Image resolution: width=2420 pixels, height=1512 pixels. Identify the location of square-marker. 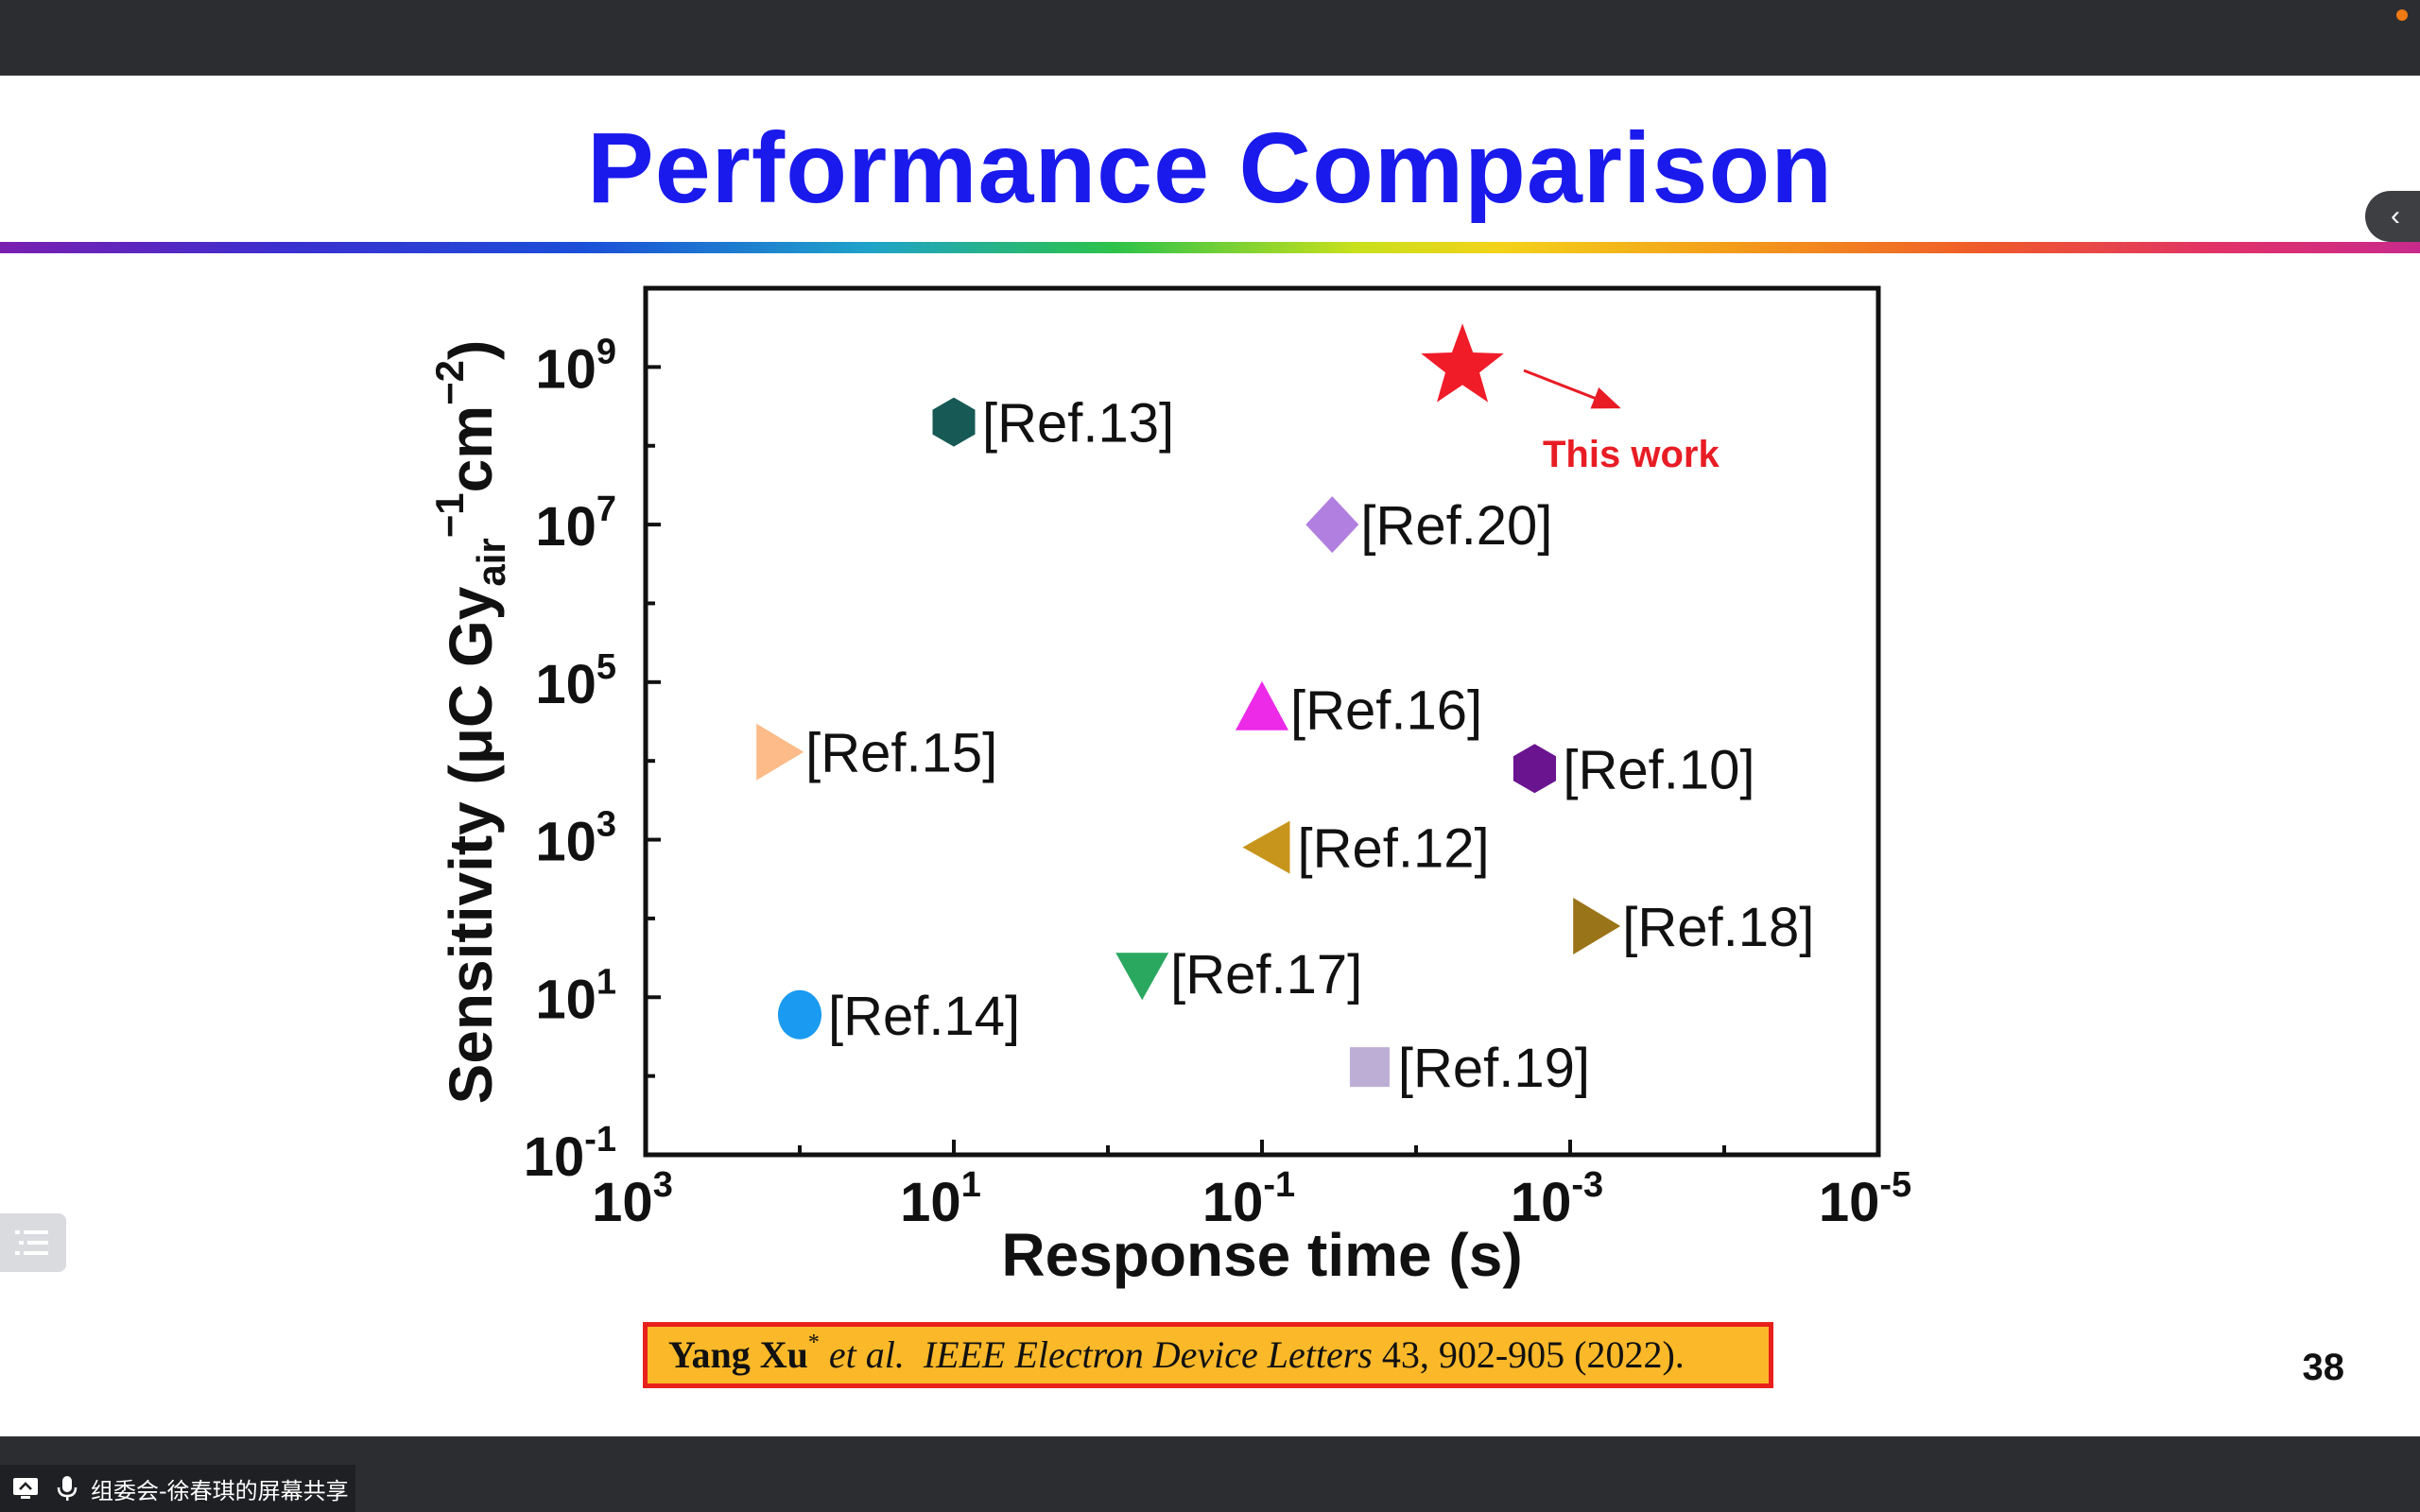
(1369, 1067).